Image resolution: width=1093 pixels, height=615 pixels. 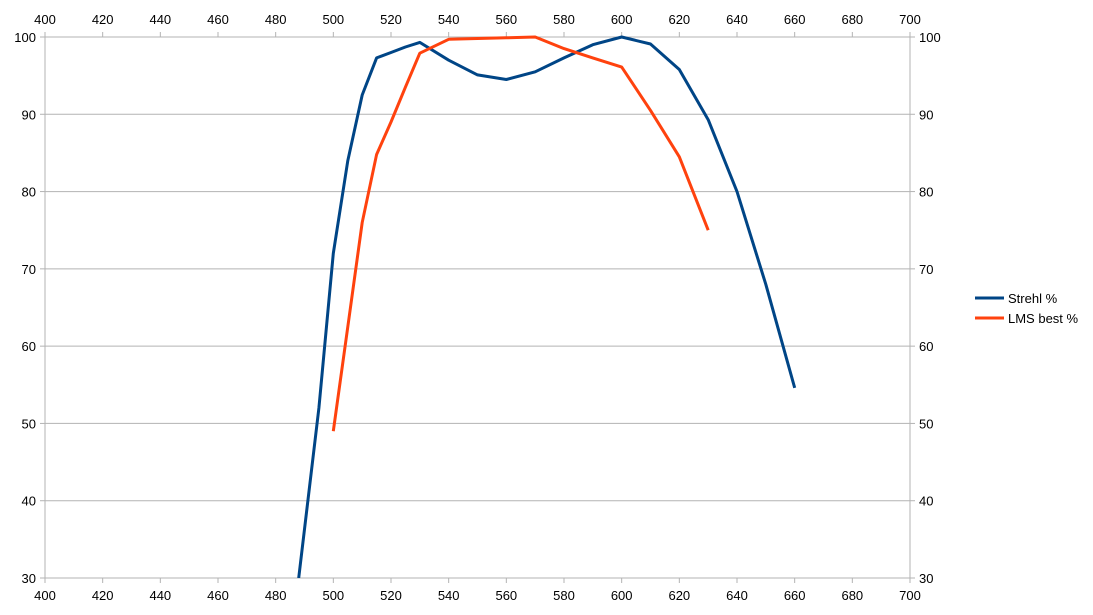 What do you see at coordinates (29, 192) in the screenshot?
I see `y-tick-label-left: 80` at bounding box center [29, 192].